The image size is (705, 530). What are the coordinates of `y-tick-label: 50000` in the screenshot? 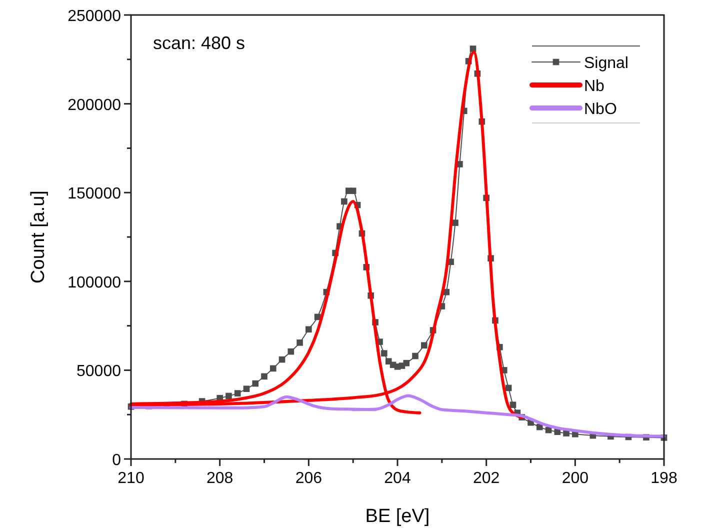 It's located at (99, 371).